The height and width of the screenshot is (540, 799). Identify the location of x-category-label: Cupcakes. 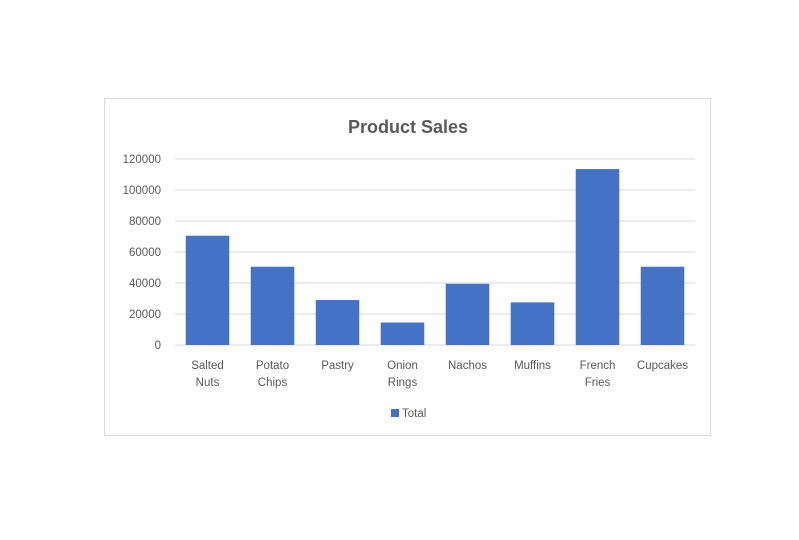
(662, 366).